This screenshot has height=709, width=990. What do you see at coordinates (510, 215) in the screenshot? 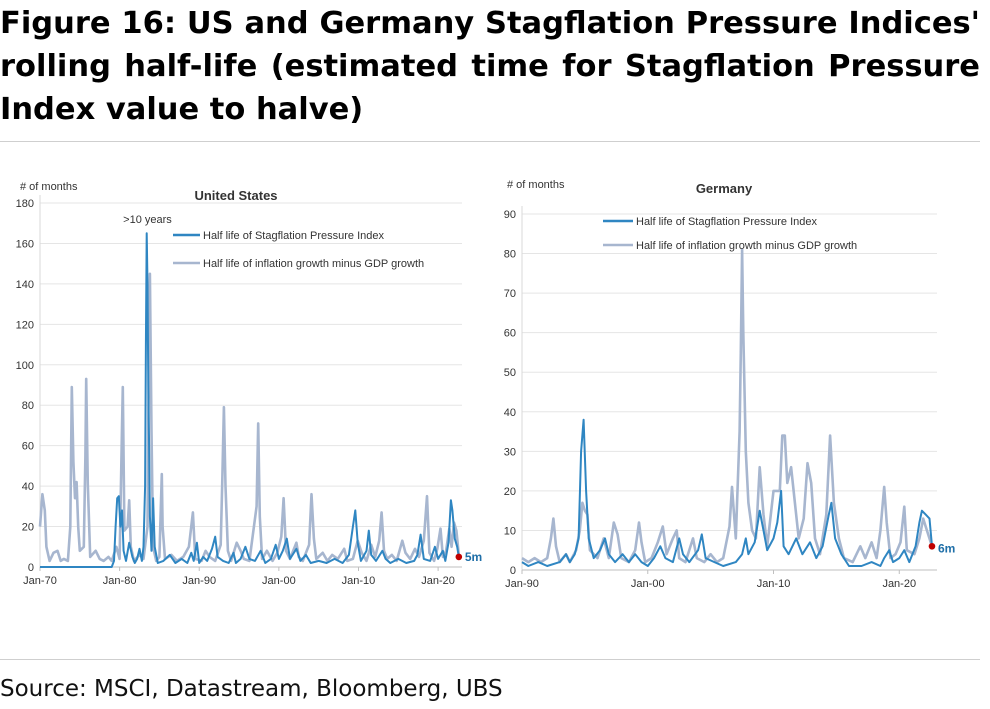
I see `y-tick-label: 90` at bounding box center [510, 215].